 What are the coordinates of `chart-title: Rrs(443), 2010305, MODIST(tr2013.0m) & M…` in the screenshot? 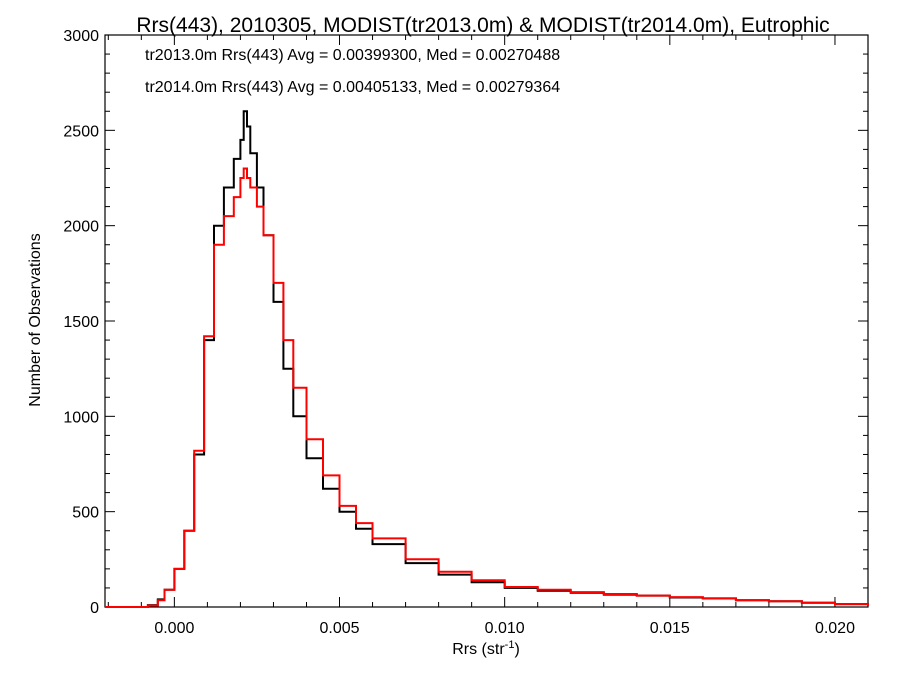 It's located at (482, 25).